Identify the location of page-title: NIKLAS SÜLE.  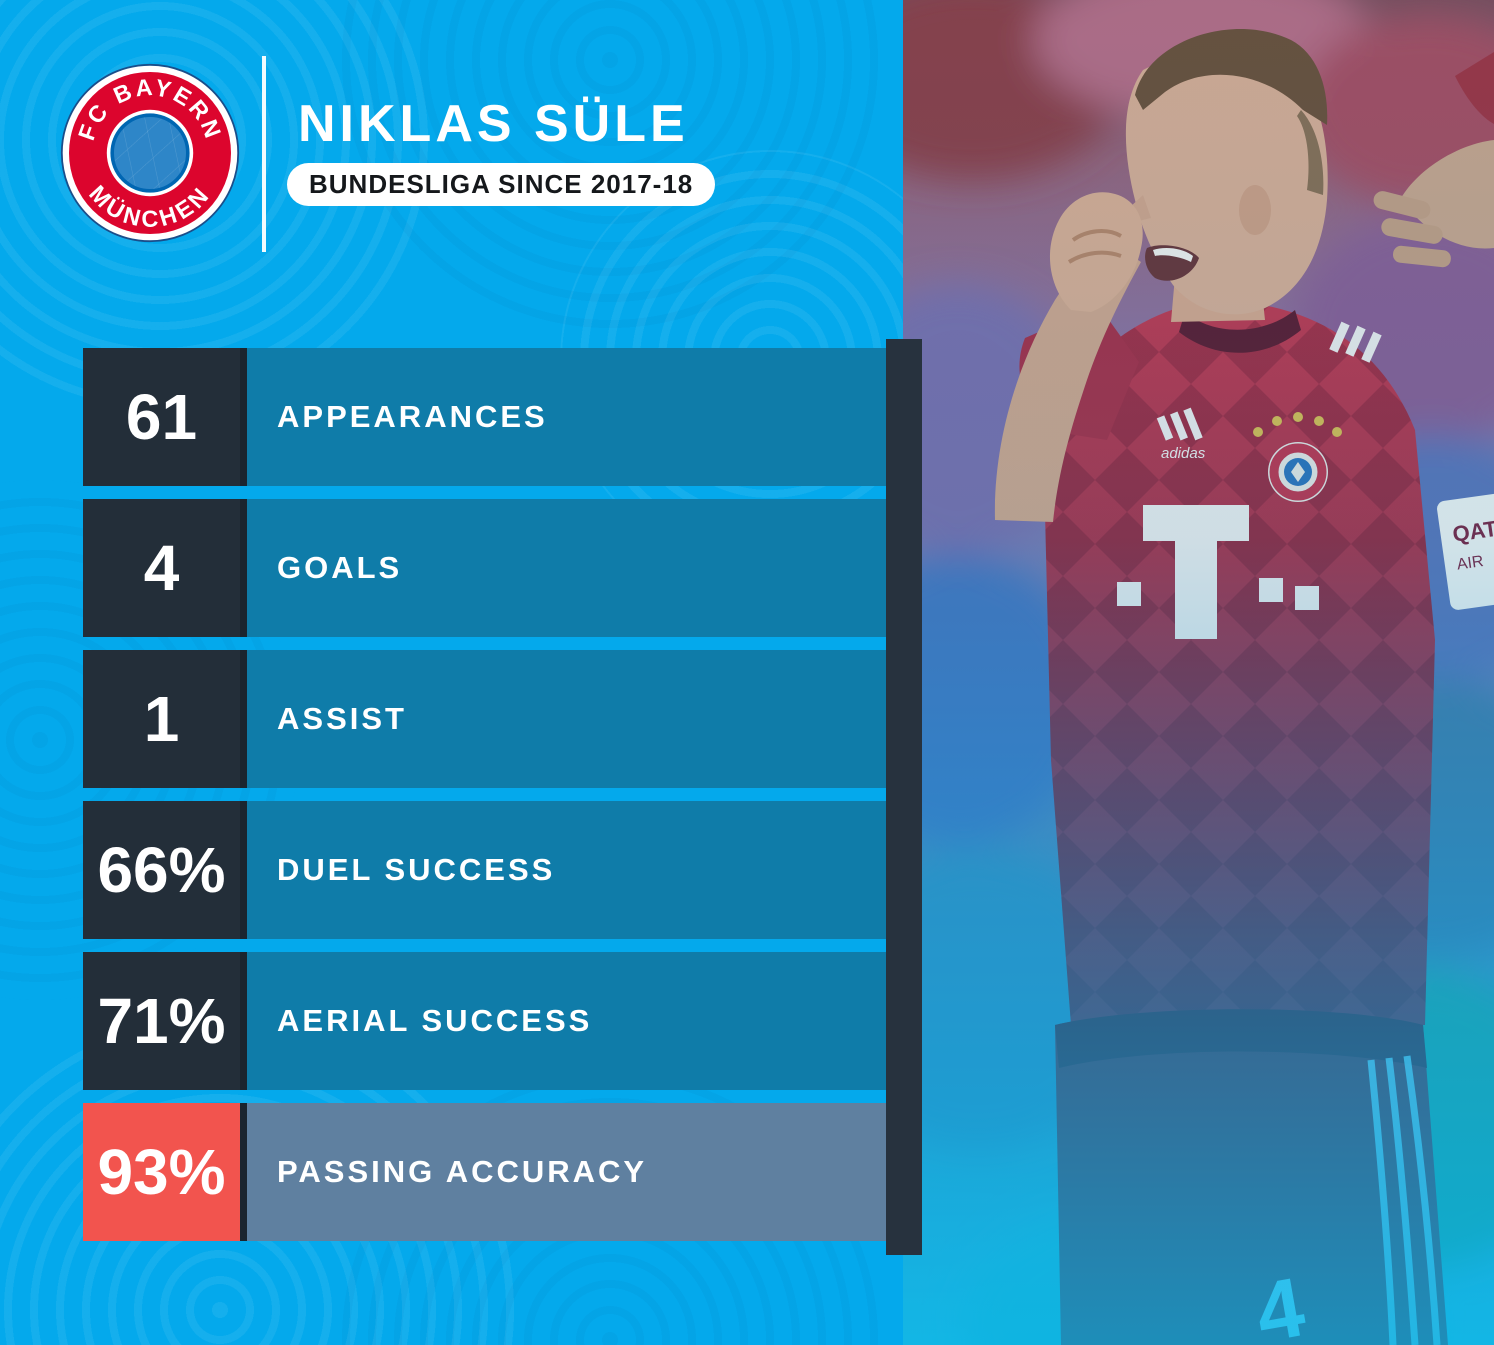
(493, 124).